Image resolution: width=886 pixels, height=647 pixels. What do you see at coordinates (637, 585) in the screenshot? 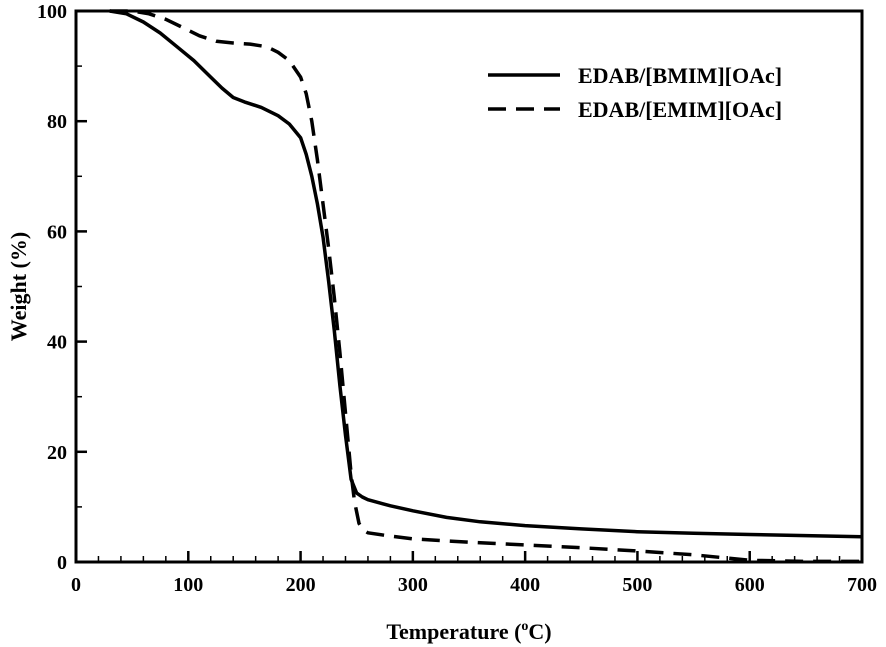
I see `x-tick-label: 500` at bounding box center [637, 585].